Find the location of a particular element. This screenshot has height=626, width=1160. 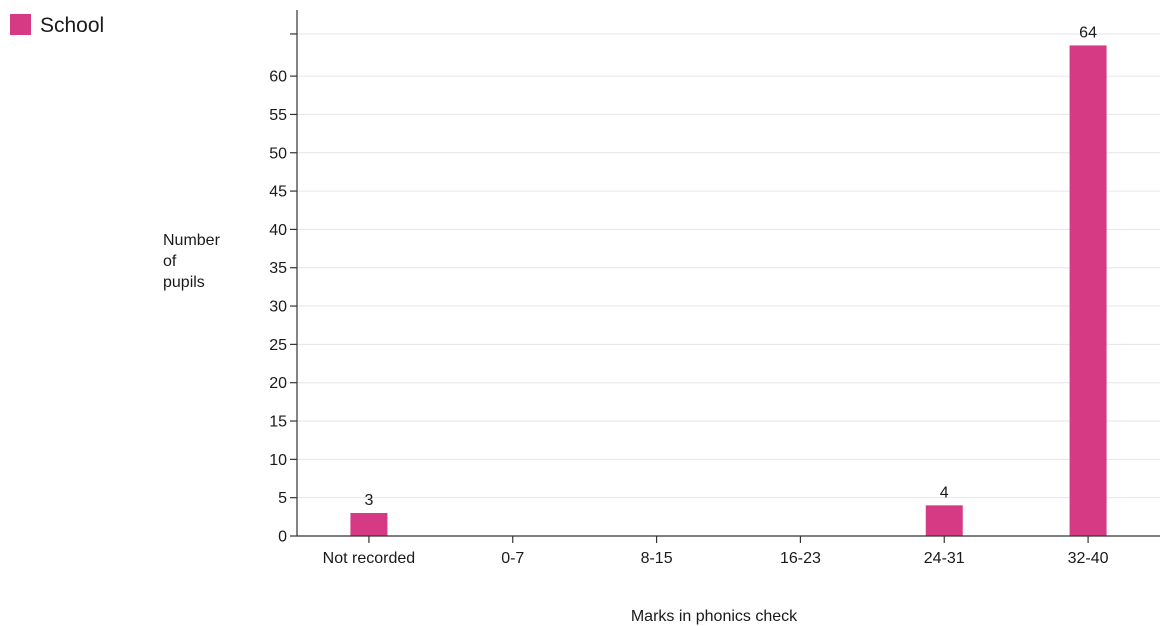

y-axis-label-line-1: Number is located at coordinates (192, 240).